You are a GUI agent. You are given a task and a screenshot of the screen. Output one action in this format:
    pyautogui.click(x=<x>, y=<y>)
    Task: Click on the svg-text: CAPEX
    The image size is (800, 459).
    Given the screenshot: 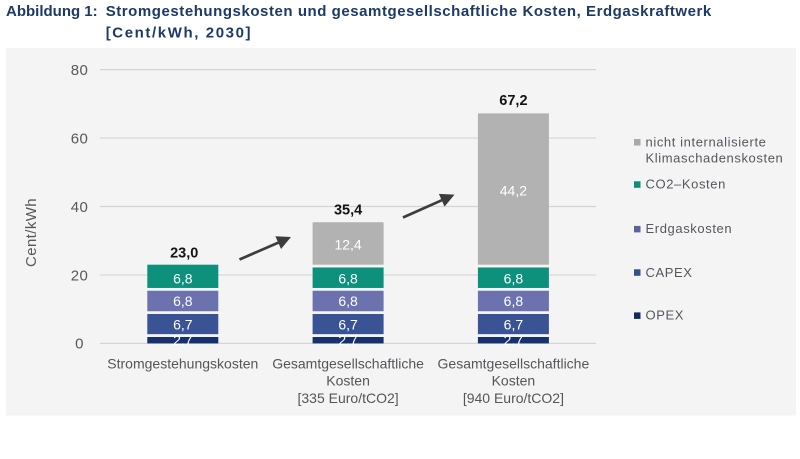 What is the action you would take?
    pyautogui.click(x=669, y=272)
    